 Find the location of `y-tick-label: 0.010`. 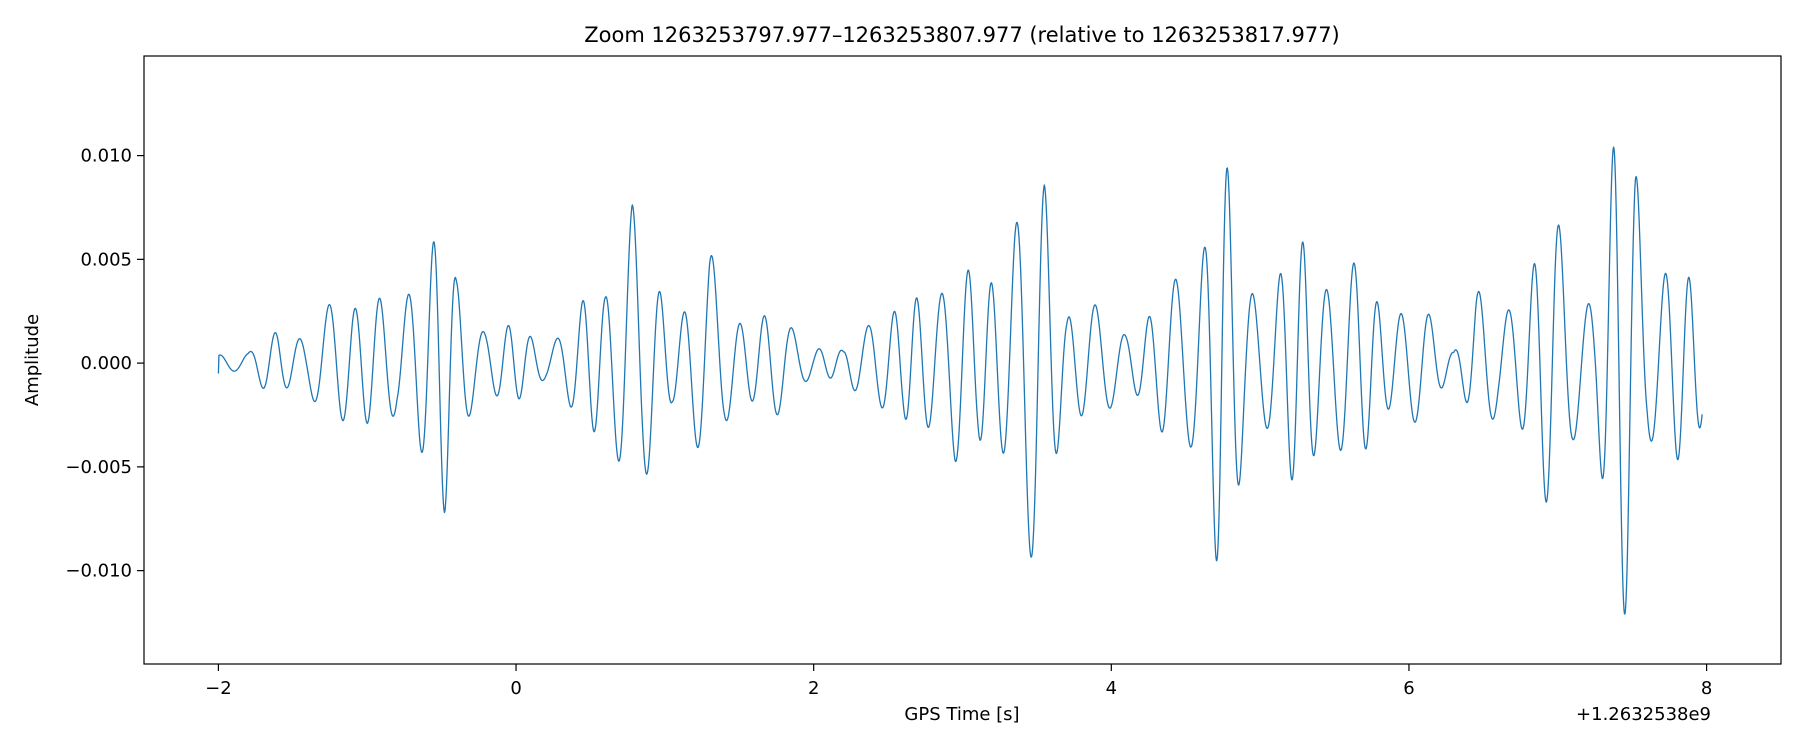

y-tick-label: 0.010 is located at coordinates (106, 156).